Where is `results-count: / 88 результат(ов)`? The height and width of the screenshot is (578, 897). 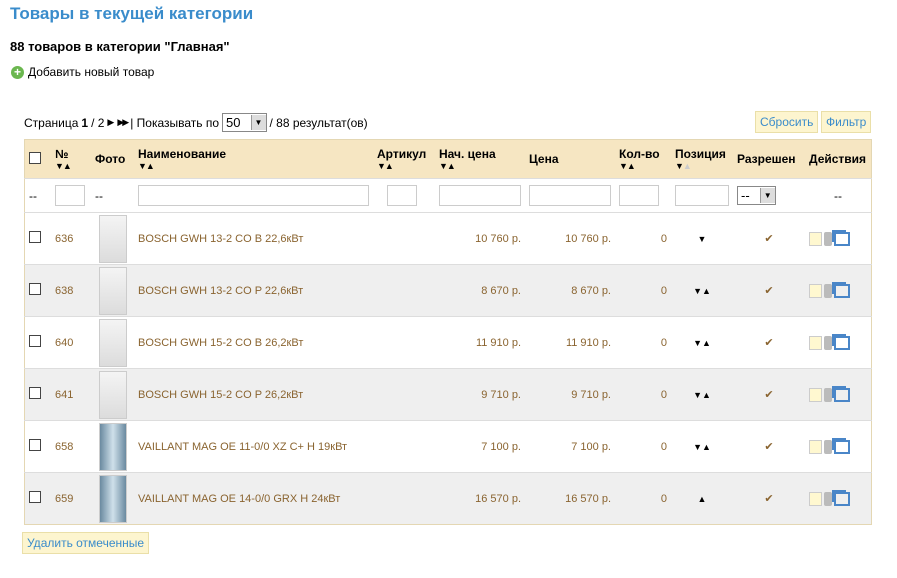
results-count: / 88 результат(ов) is located at coordinates (318, 122).